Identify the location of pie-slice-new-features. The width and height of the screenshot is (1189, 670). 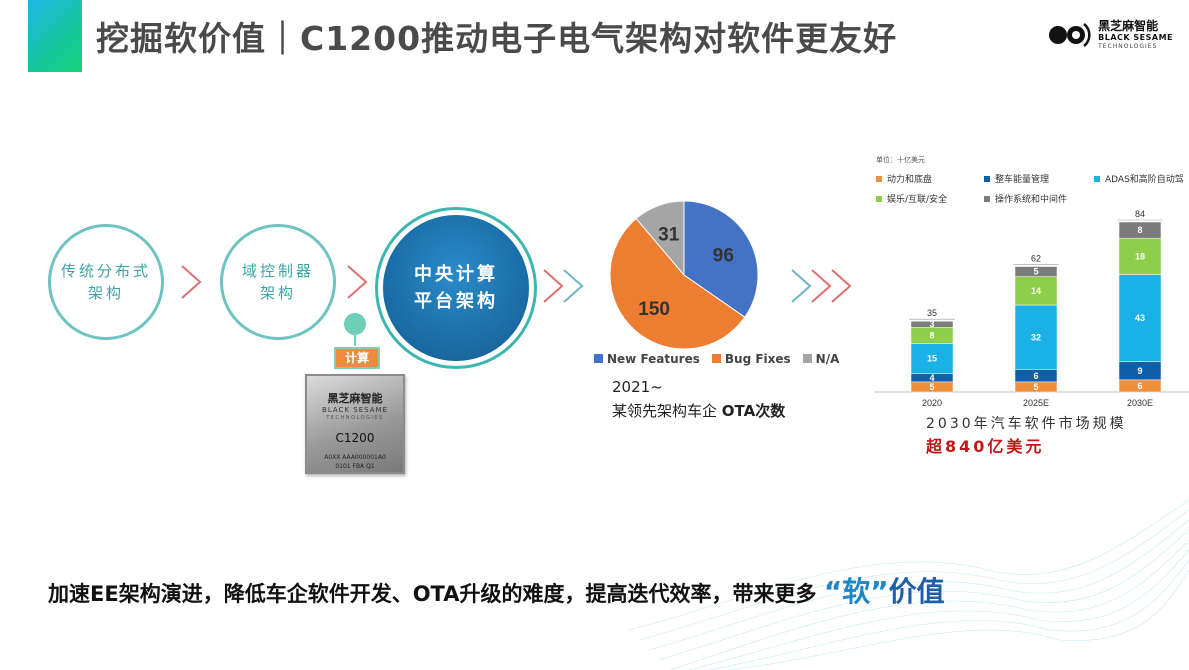
(721, 259).